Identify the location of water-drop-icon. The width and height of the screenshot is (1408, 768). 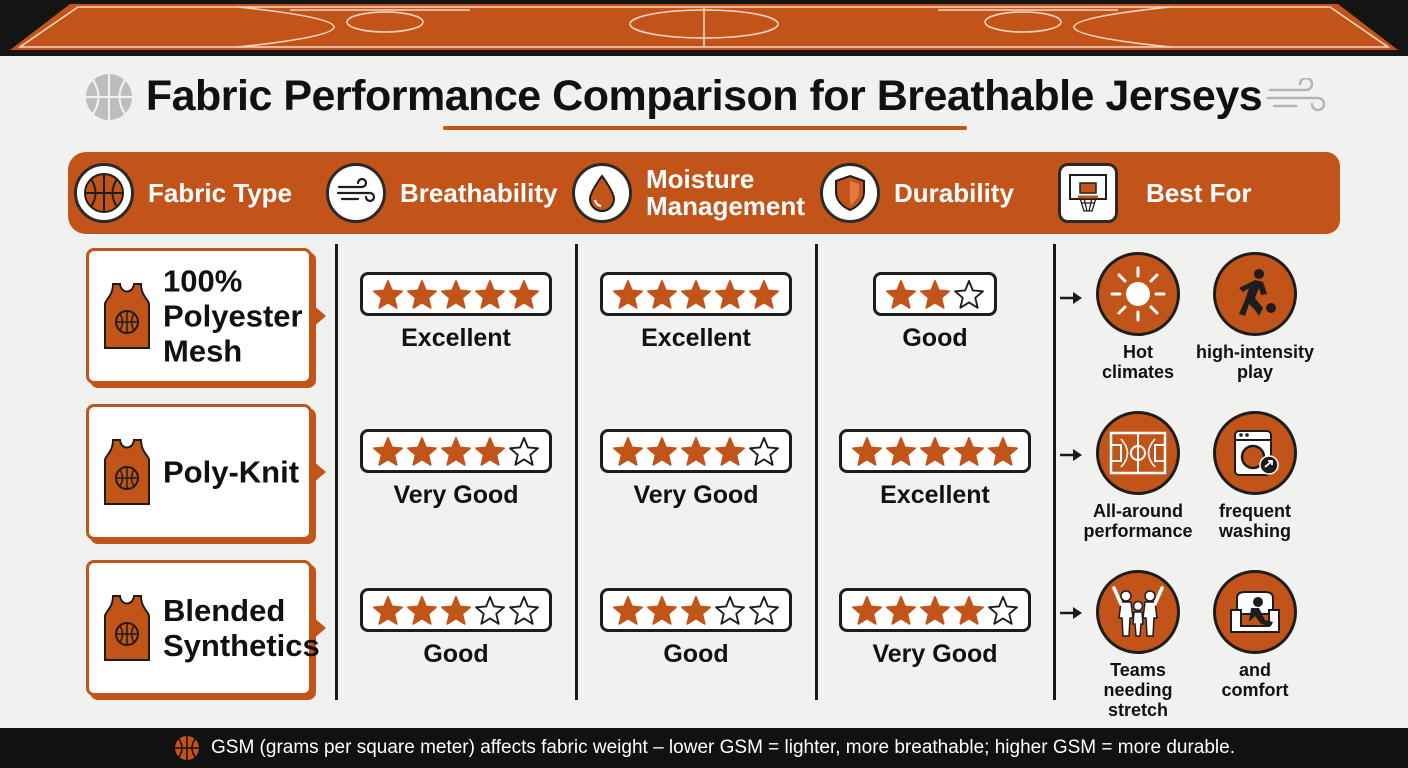
(602, 193).